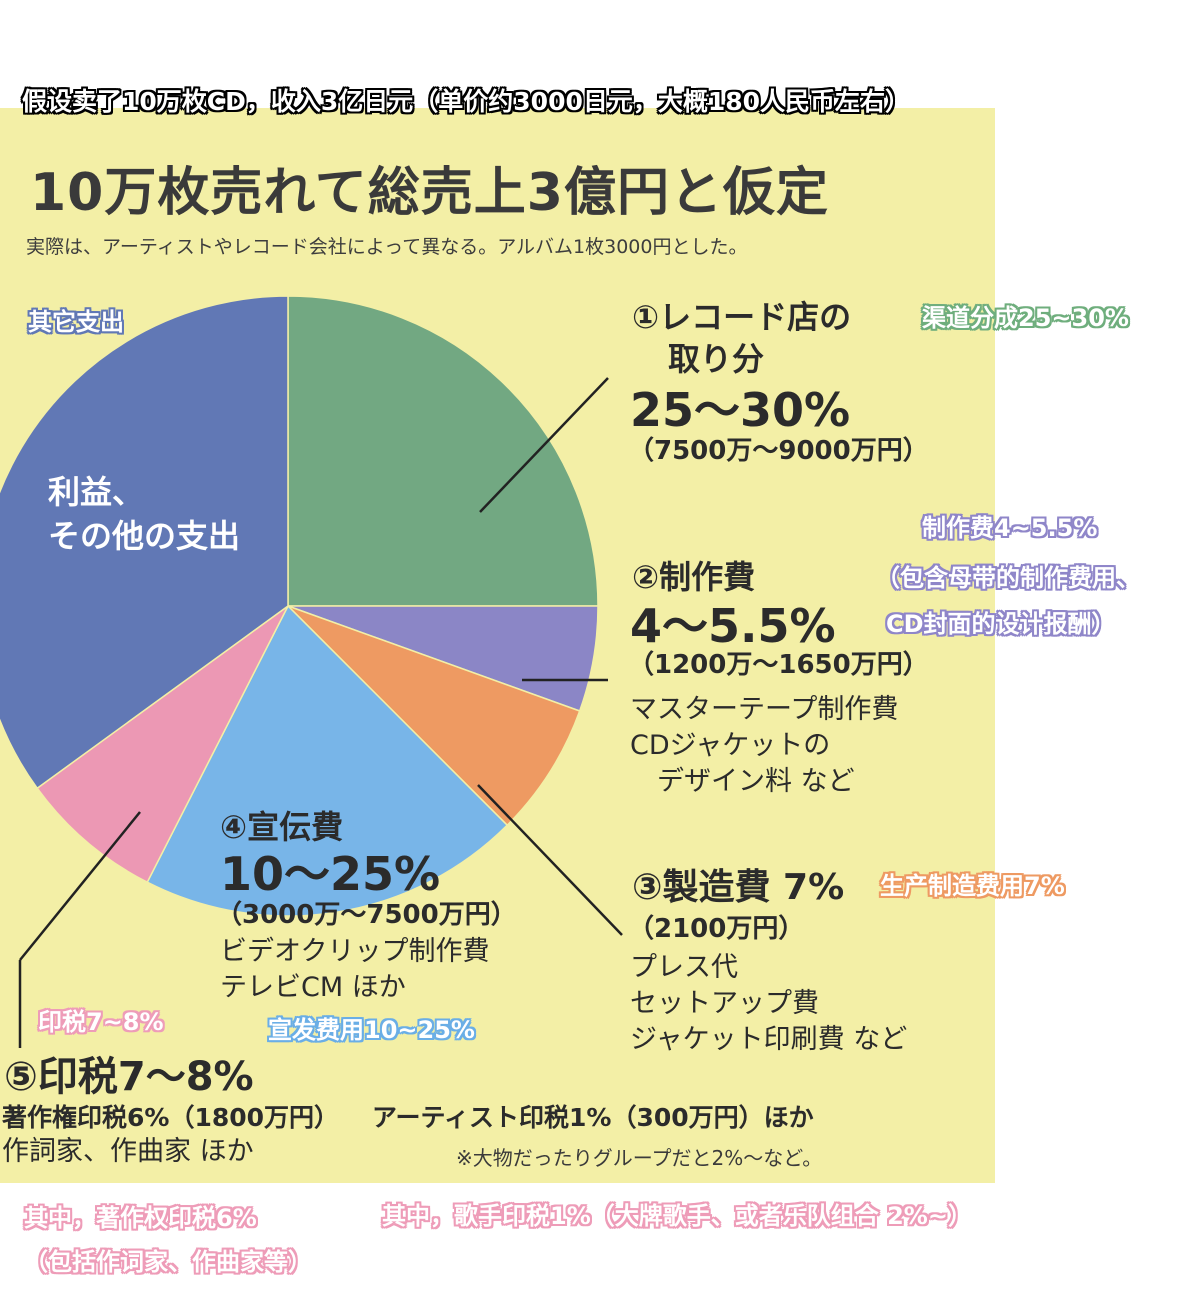 This screenshot has width=1190, height=1298. What do you see at coordinates (355, 969) in the screenshot?
I see `promotion-detail: ビデオクリップ制作費 テレビCM ほか` at bounding box center [355, 969].